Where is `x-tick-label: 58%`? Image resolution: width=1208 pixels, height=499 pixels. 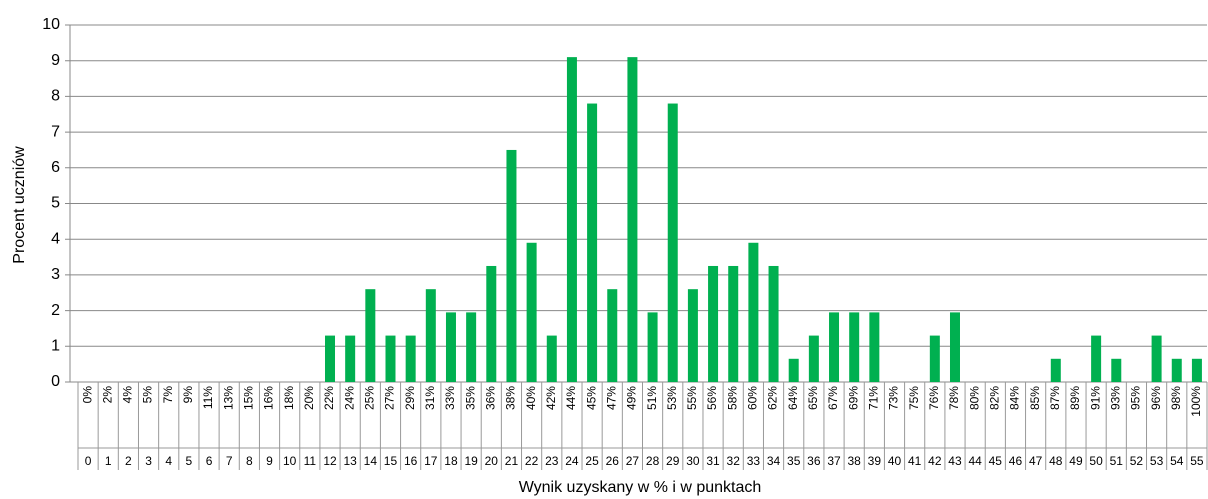 x-tick-label: 58% is located at coordinates (732, 398).